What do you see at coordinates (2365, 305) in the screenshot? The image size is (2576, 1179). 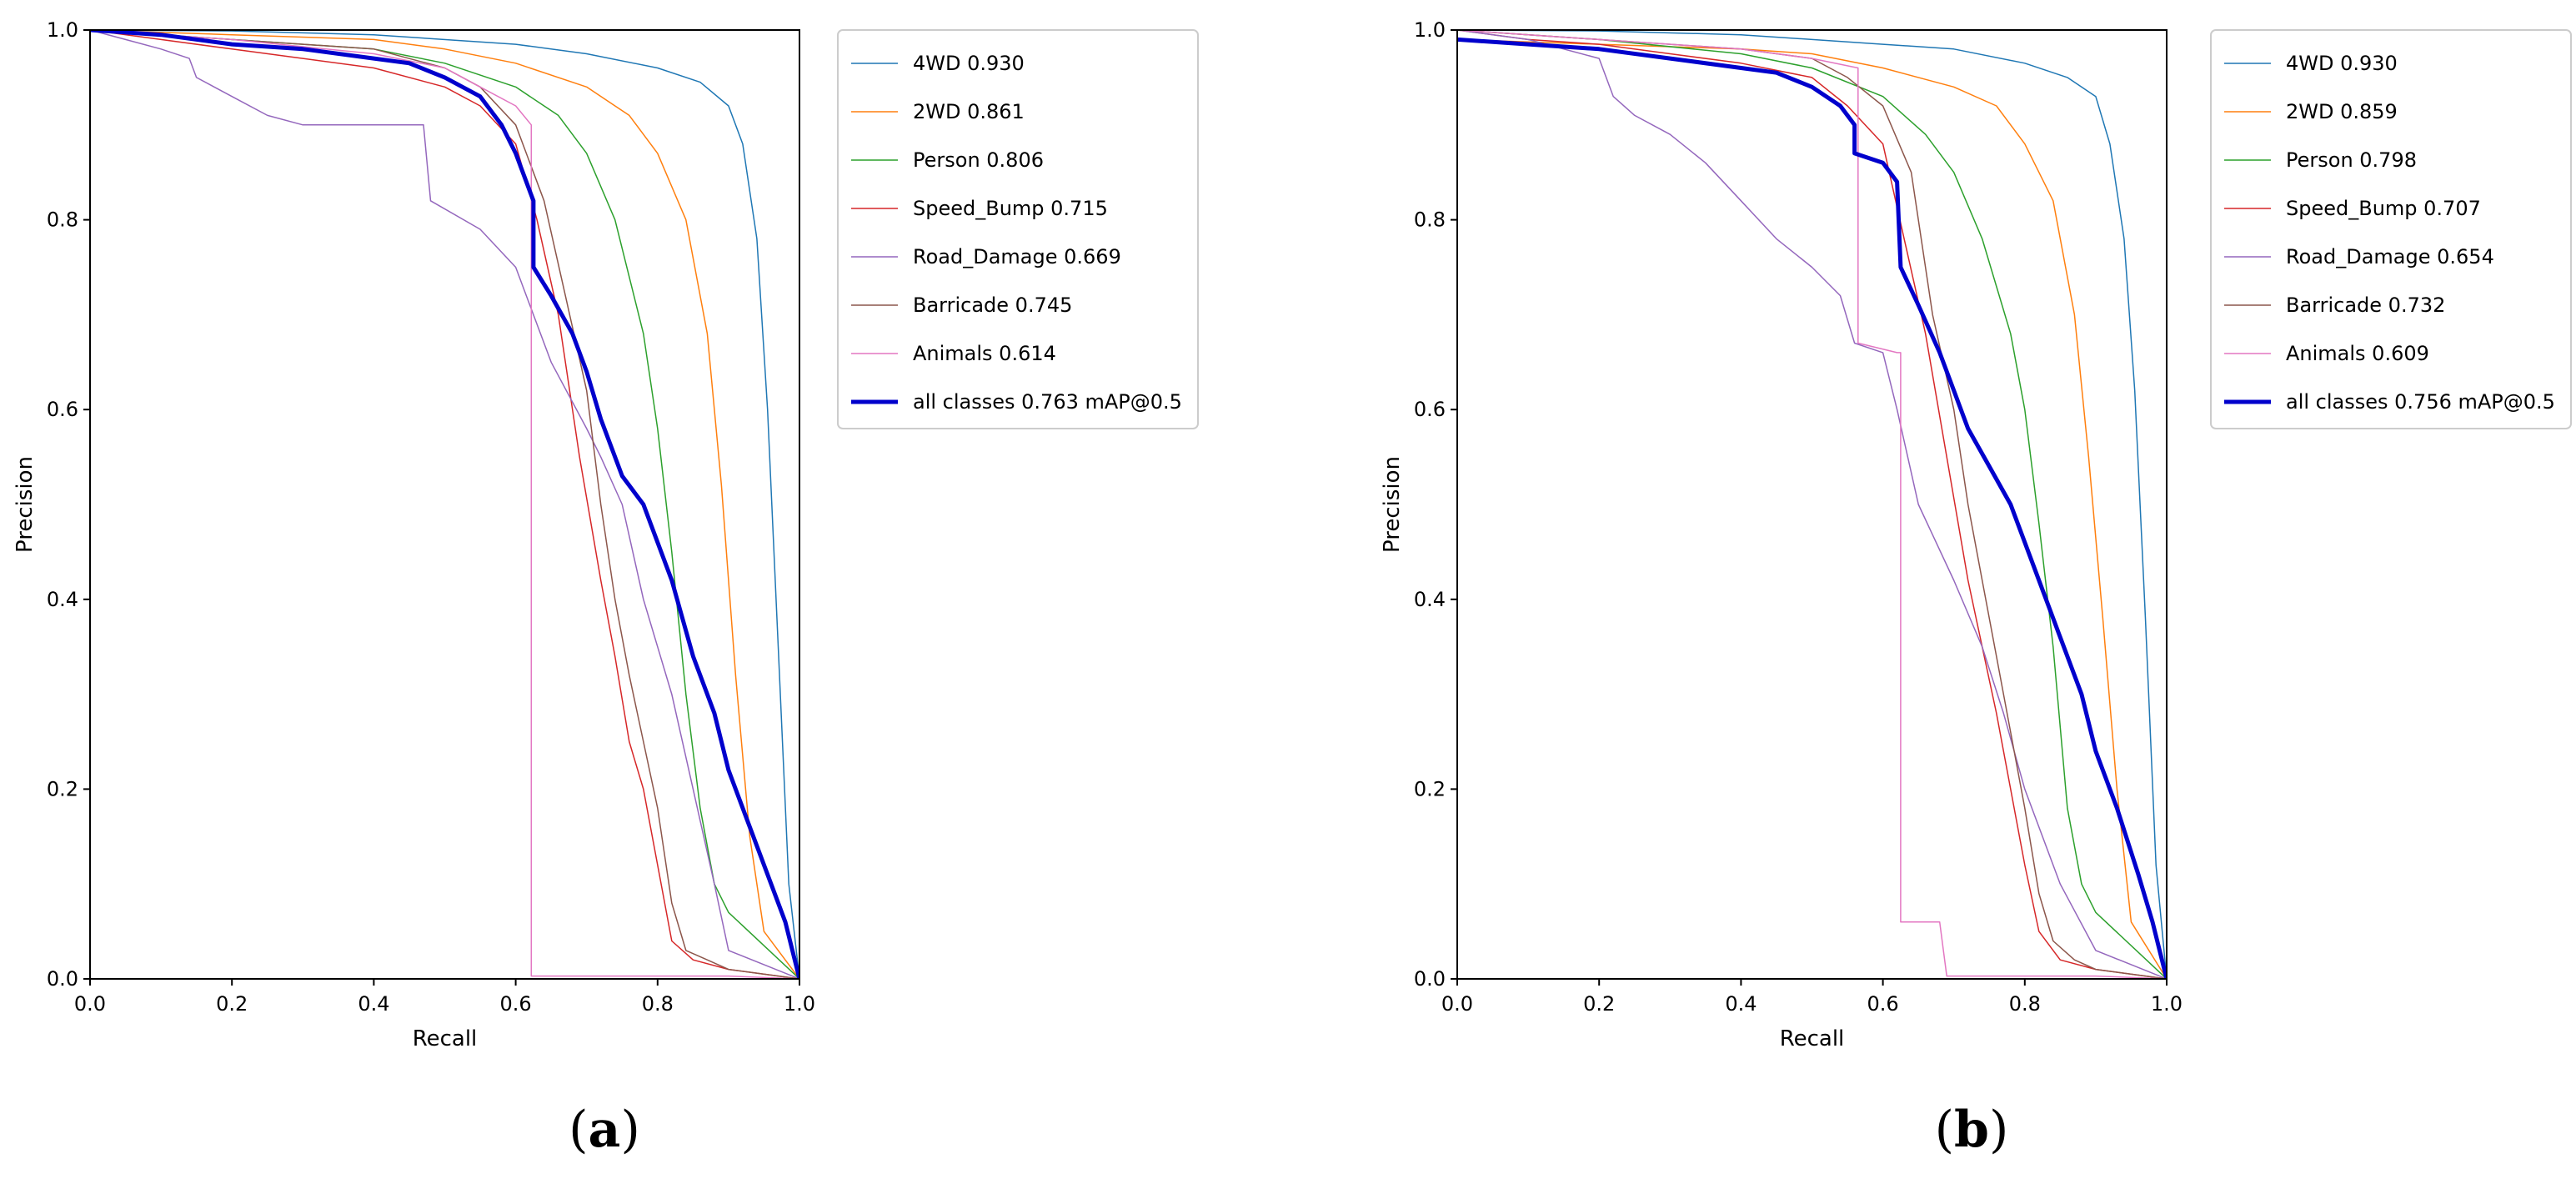 I see `legend-label: Barricade 0.732` at bounding box center [2365, 305].